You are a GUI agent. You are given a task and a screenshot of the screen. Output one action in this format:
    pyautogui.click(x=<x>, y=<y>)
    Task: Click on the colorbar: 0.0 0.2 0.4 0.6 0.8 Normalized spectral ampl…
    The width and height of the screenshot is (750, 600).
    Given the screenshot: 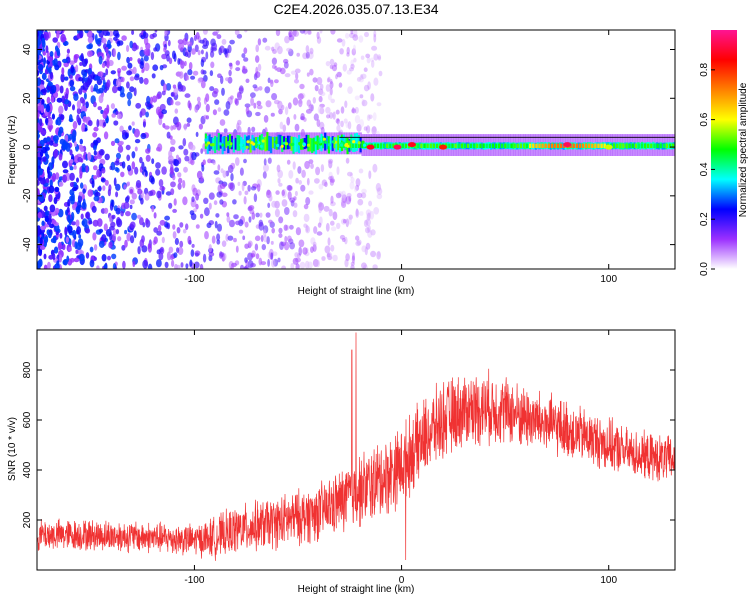 What is the action you would take?
    pyautogui.click(x=724, y=153)
    